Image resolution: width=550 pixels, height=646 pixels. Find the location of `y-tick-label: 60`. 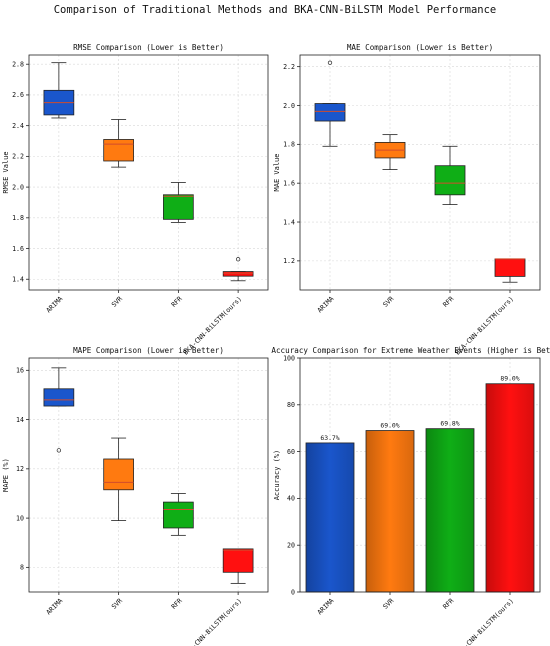

y-tick-label: 60 is located at coordinates (291, 452).